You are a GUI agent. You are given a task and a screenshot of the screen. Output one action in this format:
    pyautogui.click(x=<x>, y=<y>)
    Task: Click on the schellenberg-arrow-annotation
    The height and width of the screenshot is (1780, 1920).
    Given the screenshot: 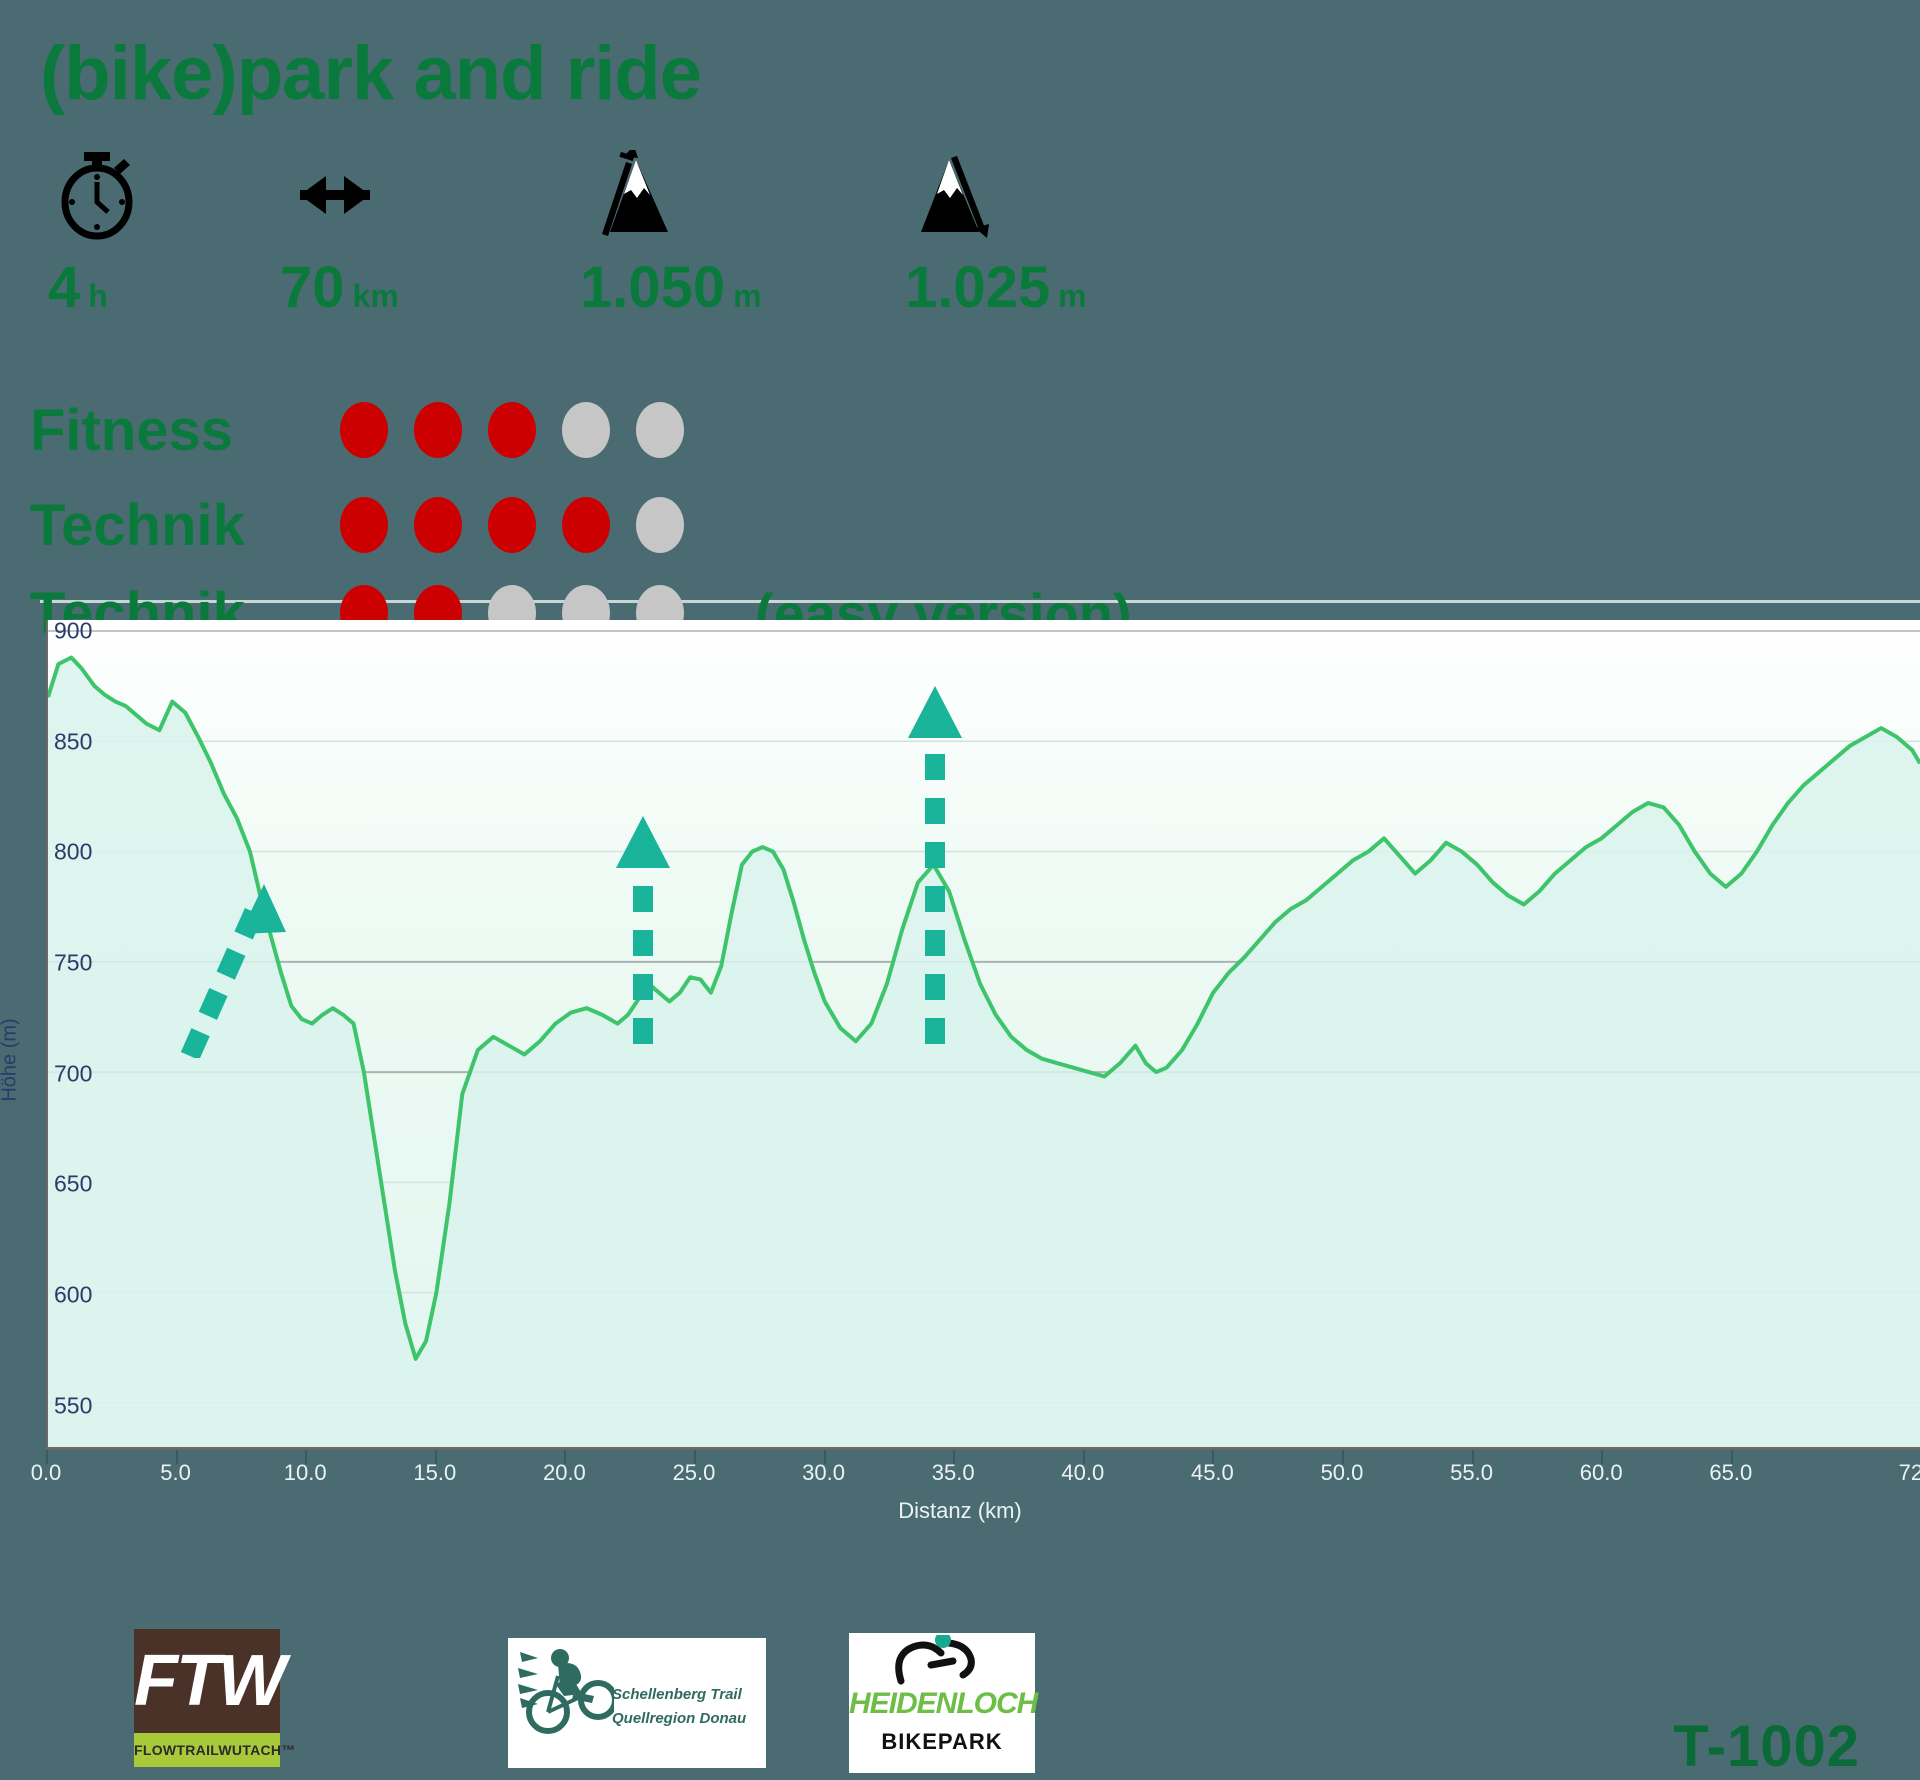 What is the action you would take?
    pyautogui.click(x=643, y=928)
    